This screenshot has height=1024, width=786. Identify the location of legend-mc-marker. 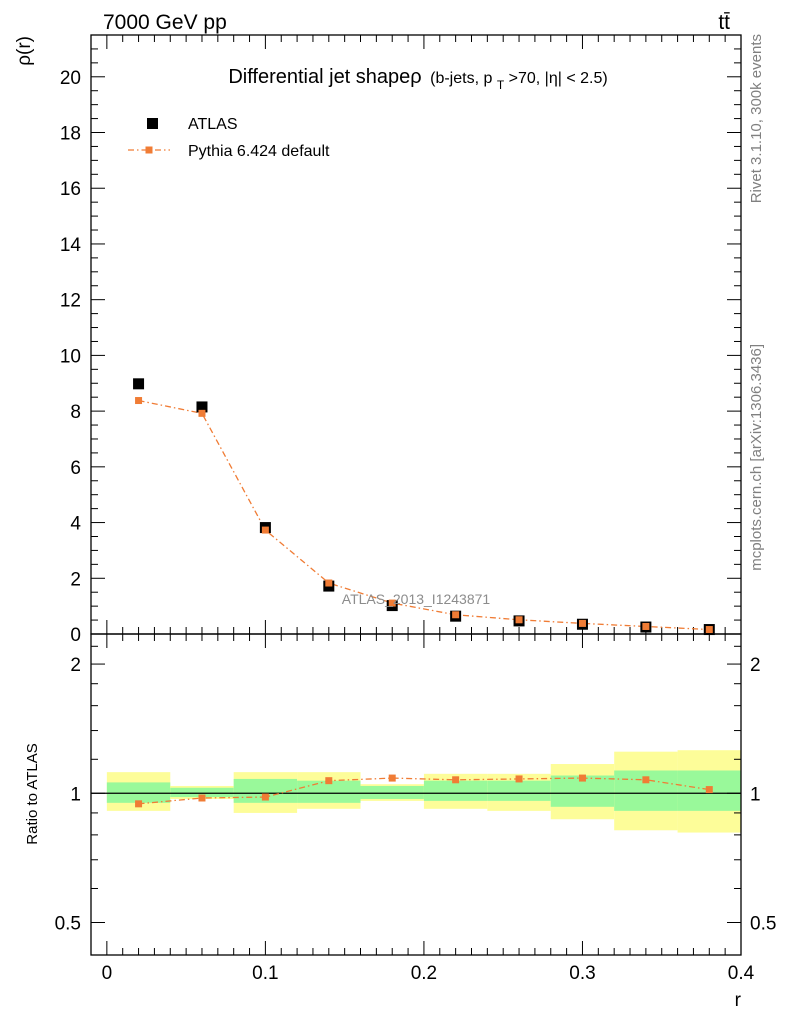
(149, 150).